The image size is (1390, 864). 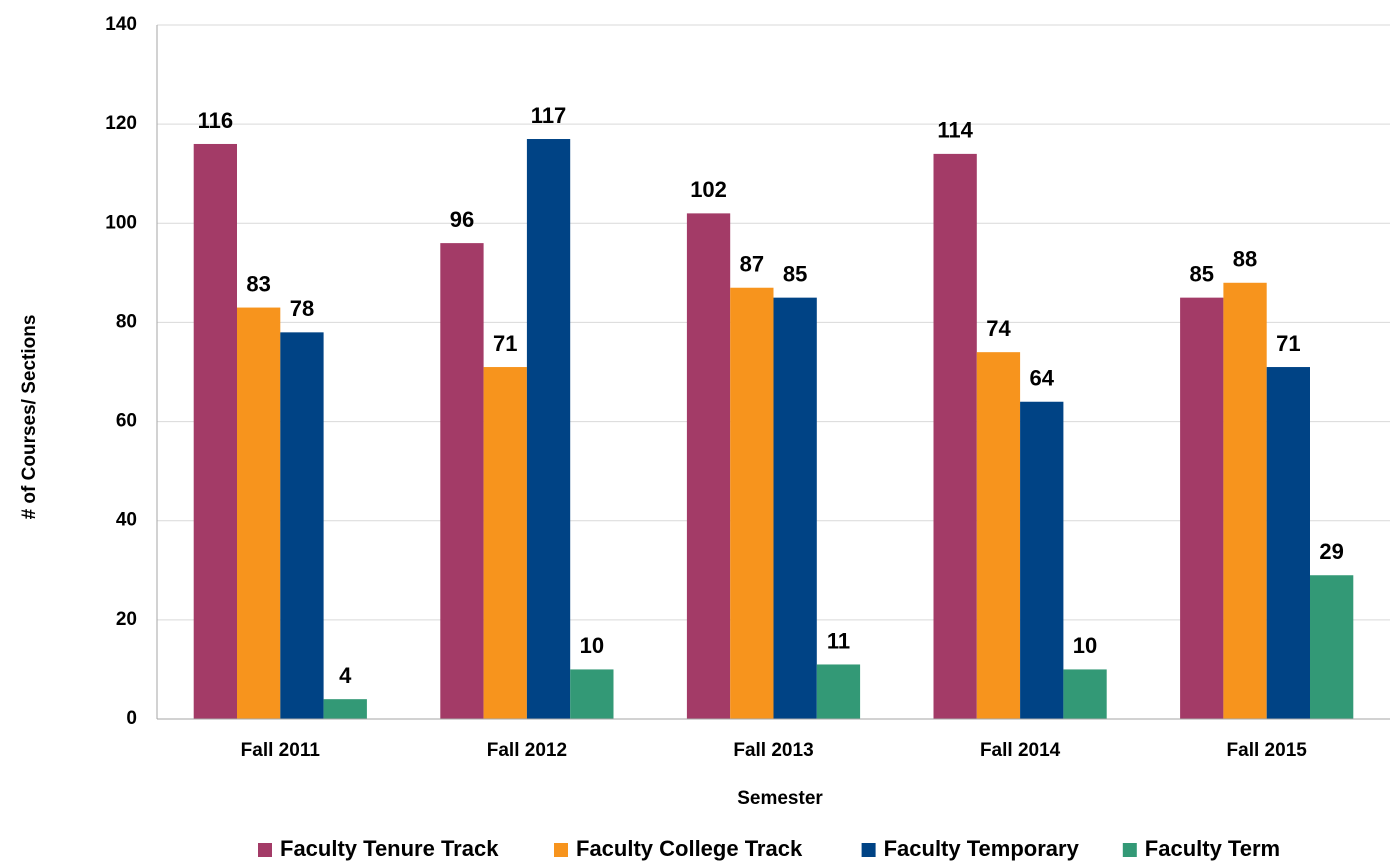 What do you see at coordinates (1331, 551) in the screenshot?
I see `data-label: 29` at bounding box center [1331, 551].